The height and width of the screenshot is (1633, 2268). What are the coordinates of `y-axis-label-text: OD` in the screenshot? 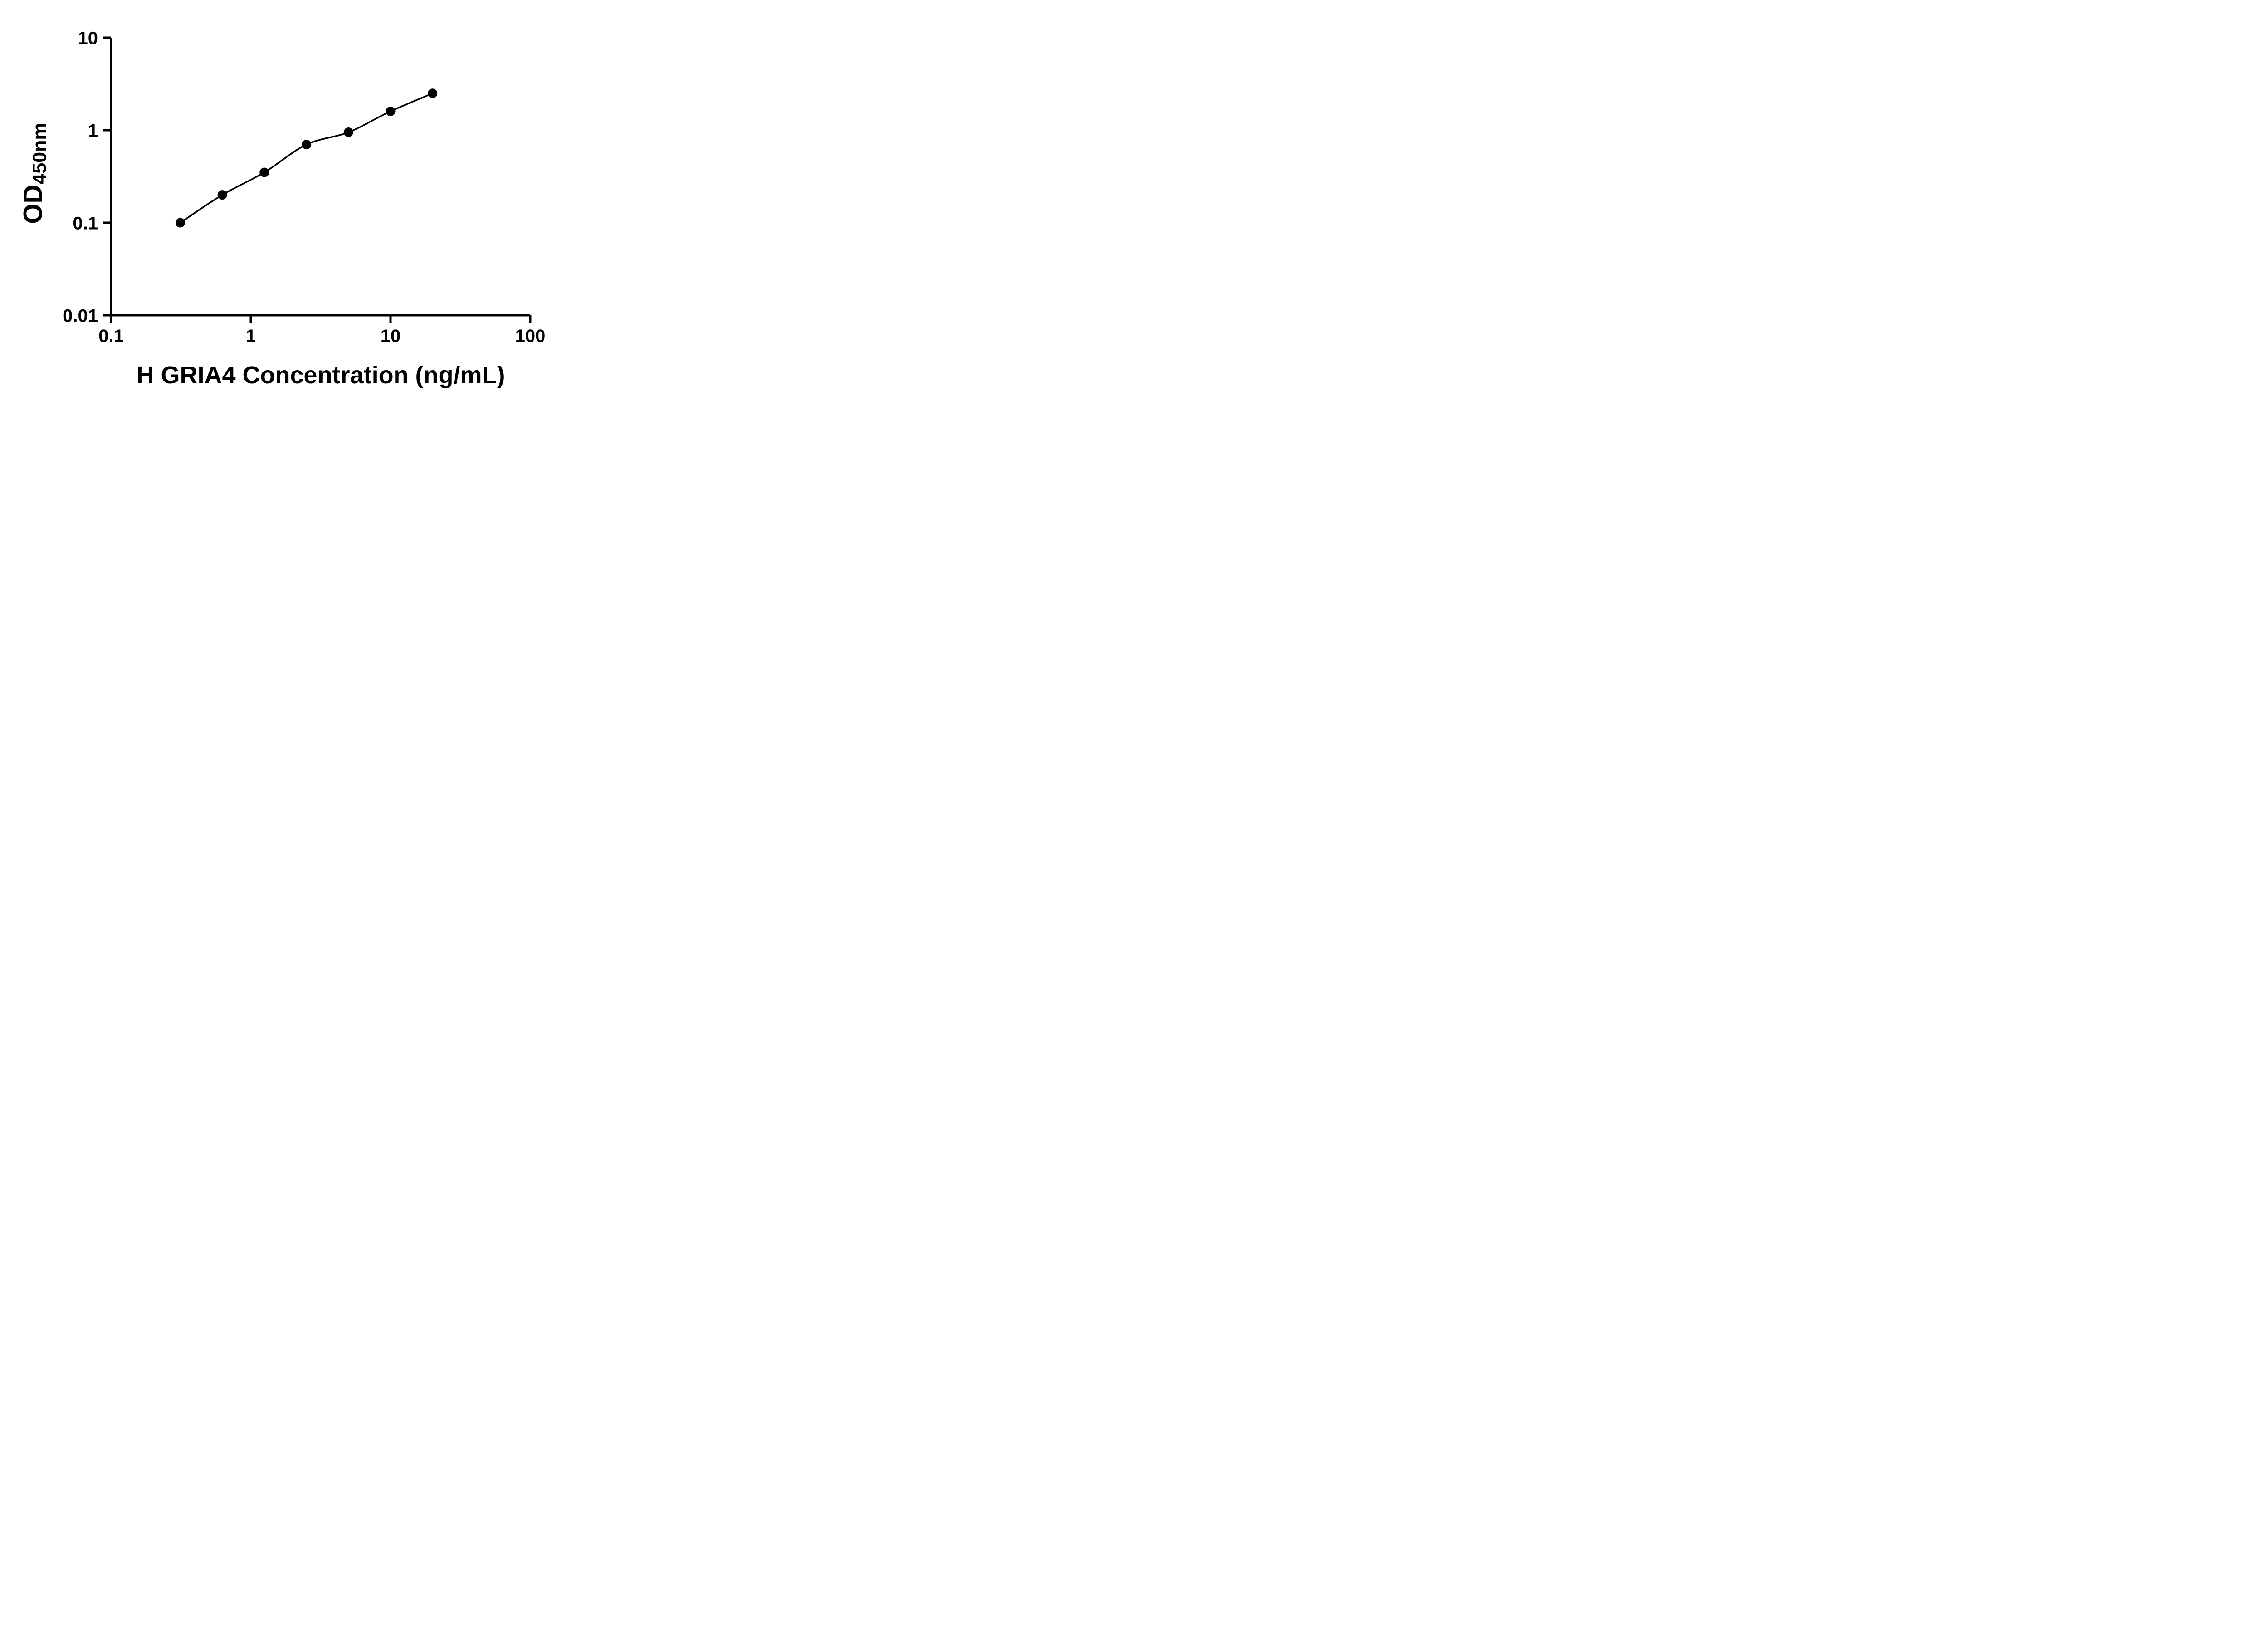 It's located at (33, 204).